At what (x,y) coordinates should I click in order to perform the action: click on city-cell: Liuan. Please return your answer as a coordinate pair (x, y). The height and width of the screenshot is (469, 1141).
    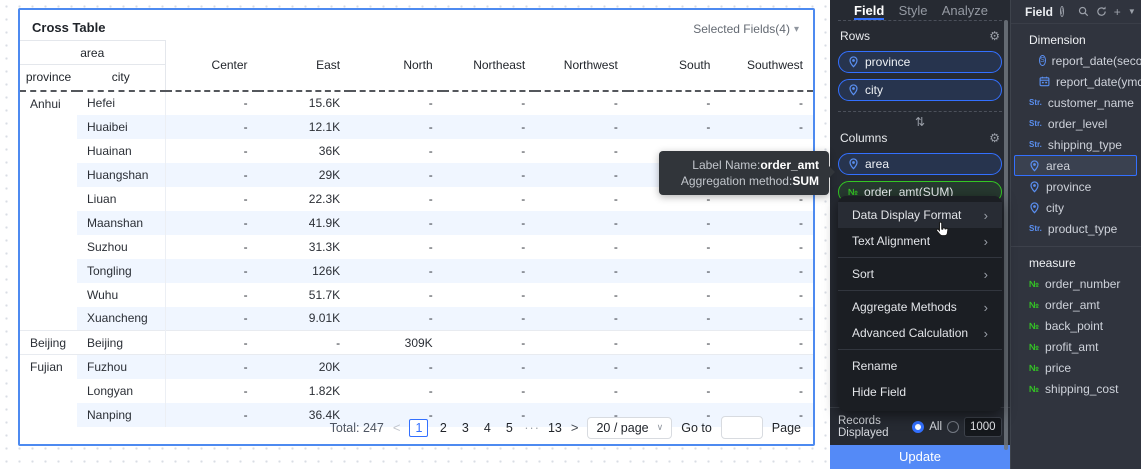
    Looking at the image, I should click on (121, 198).